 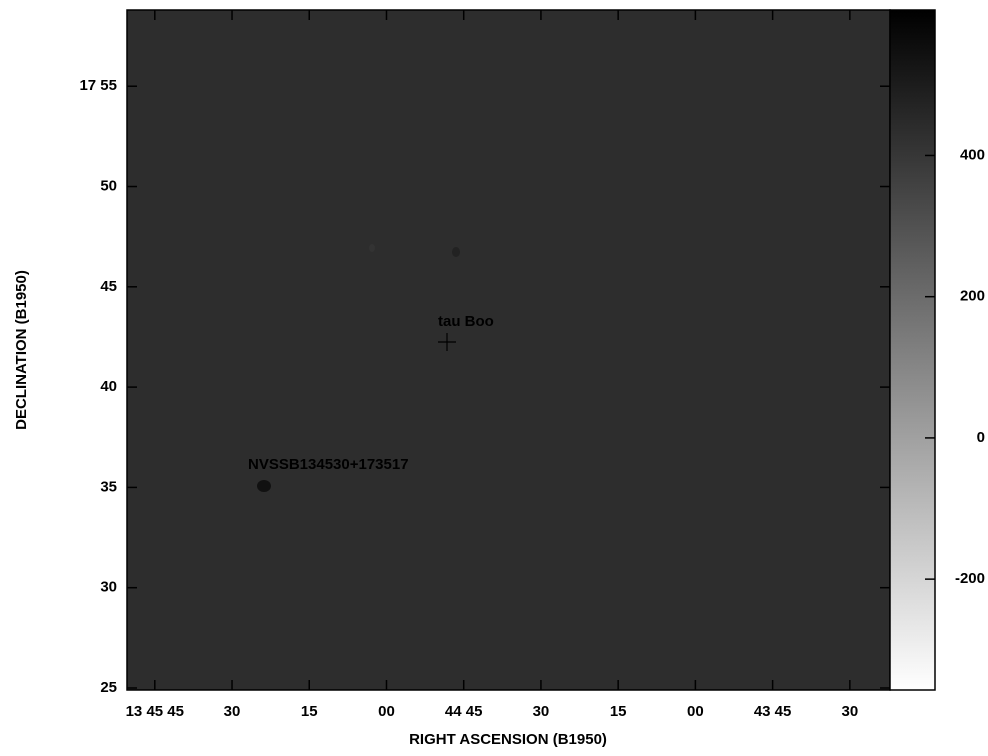 What do you see at coordinates (108, 386) in the screenshot?
I see `y-tick-label: 40` at bounding box center [108, 386].